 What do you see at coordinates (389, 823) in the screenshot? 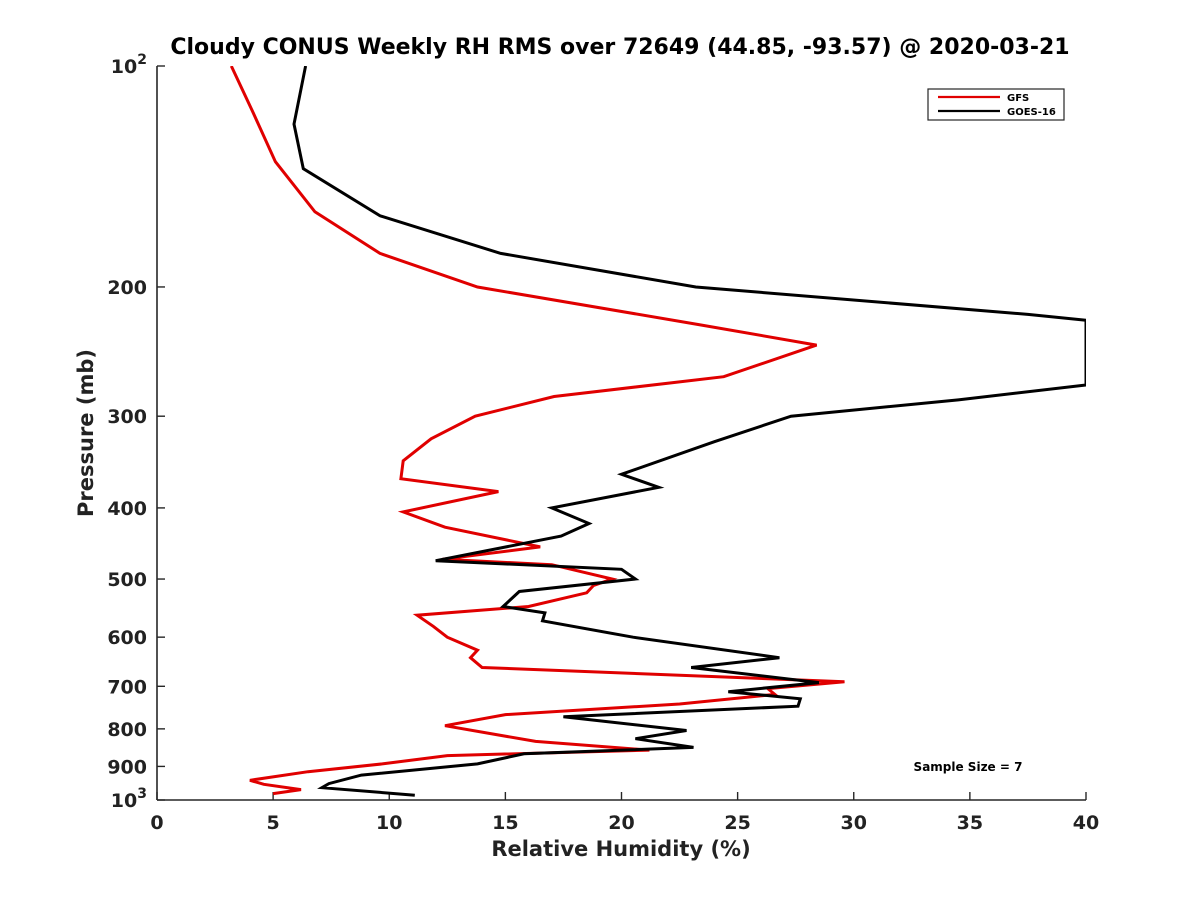
I see `x-tick-label: 10` at bounding box center [389, 823].